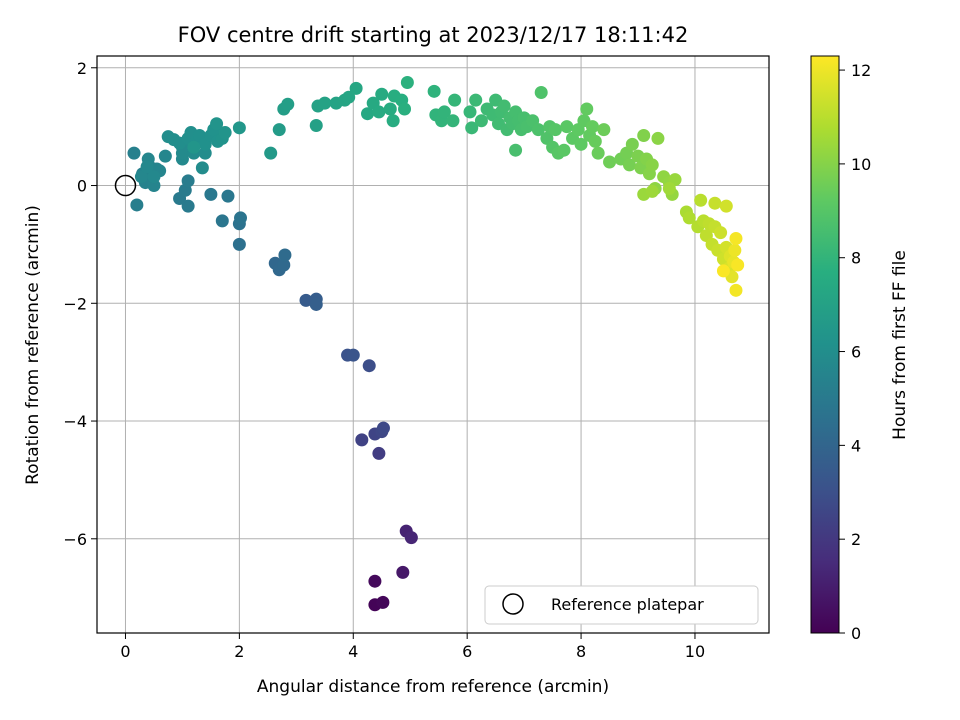 Image resolution: width=960 pixels, height=720 pixels. I want to click on colorbar-tick-label: 2, so click(856, 539).